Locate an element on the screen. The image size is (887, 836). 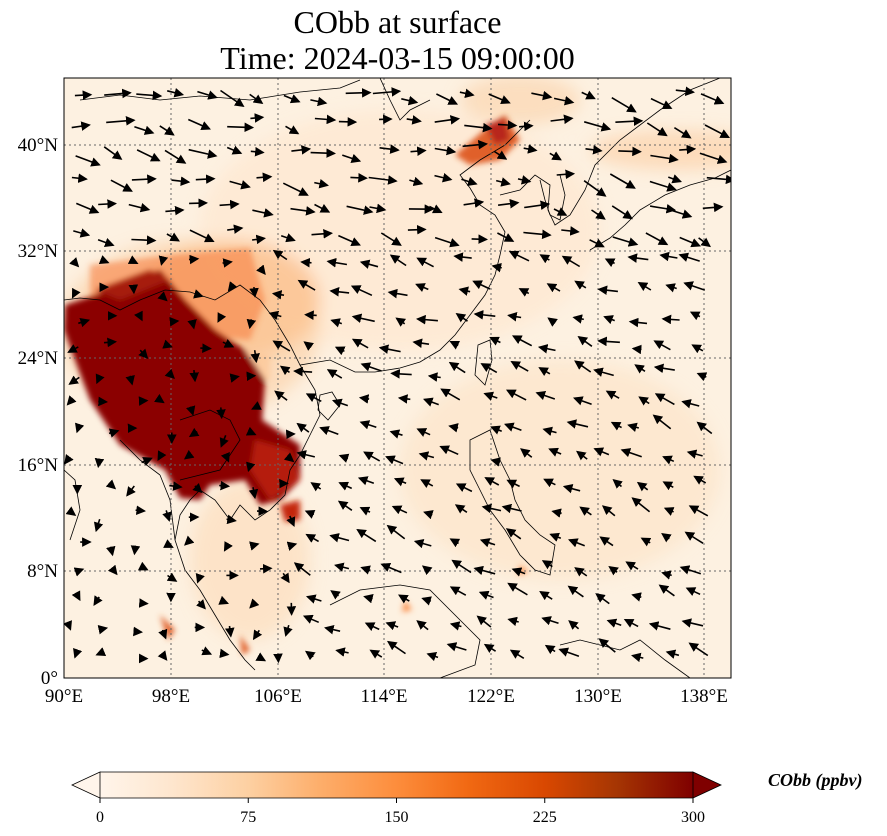
lon-tick-label: 106°E is located at coordinates (278, 696).